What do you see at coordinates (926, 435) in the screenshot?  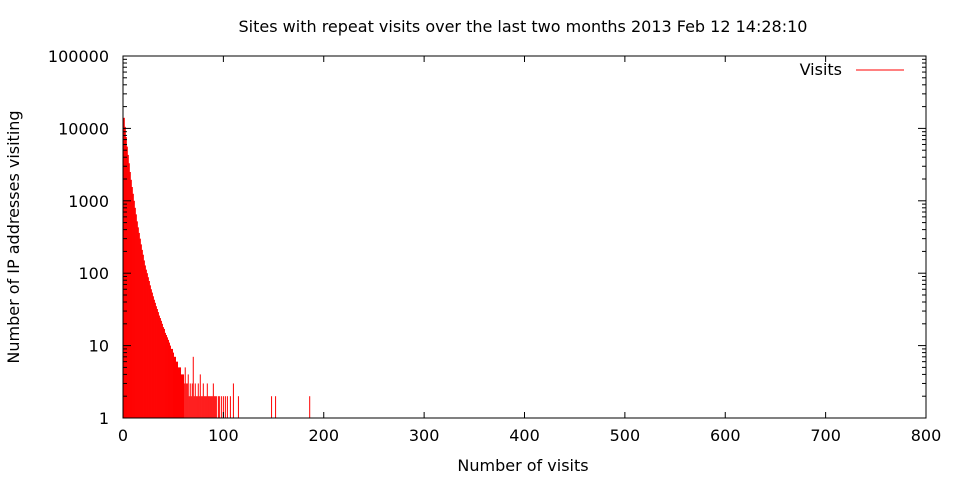 I see `x-tick-label: 800` at bounding box center [926, 435].